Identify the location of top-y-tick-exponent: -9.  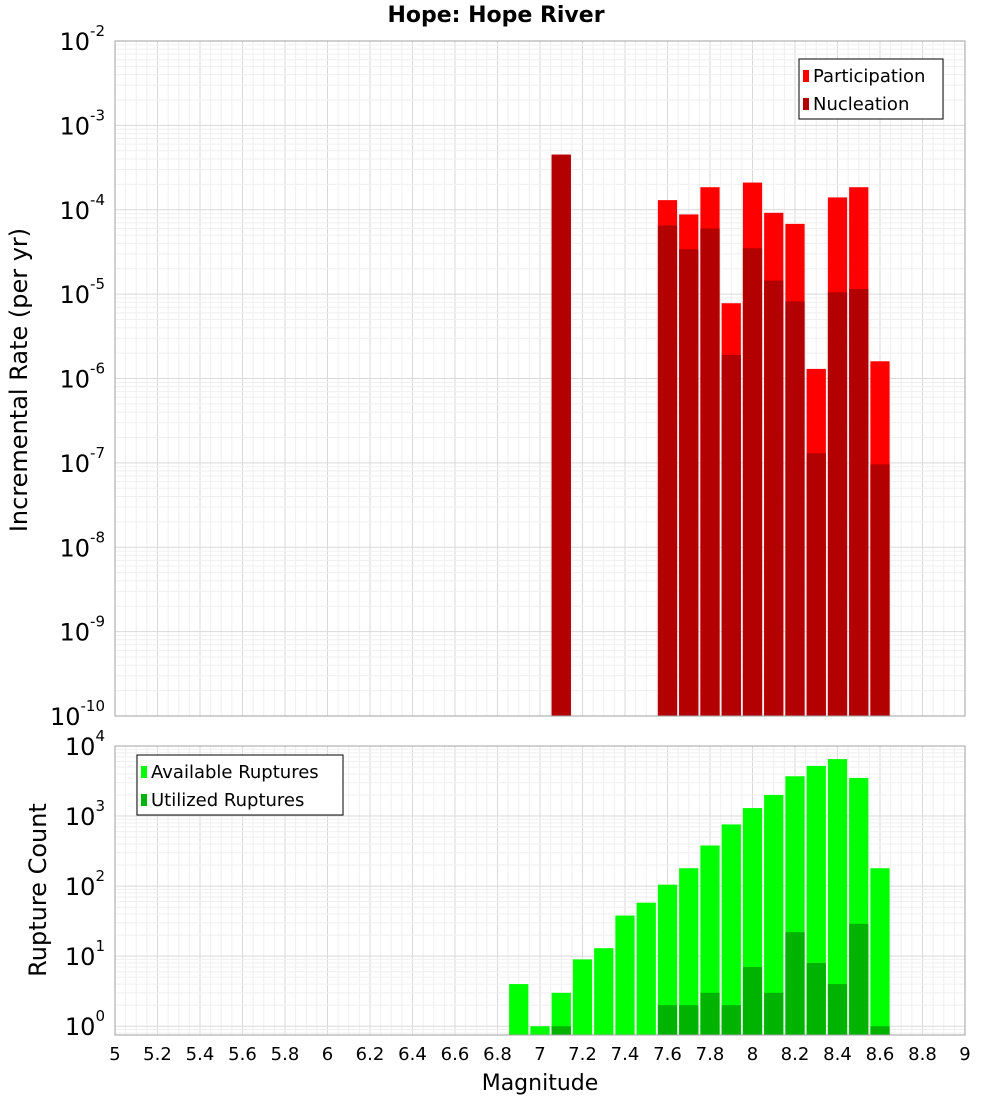
(97, 622).